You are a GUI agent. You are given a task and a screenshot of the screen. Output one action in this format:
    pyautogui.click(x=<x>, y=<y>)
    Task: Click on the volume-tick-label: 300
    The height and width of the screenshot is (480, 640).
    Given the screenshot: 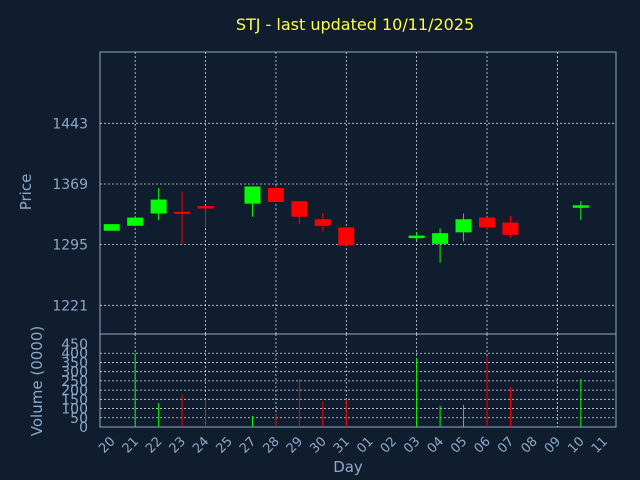 What is the action you would take?
    pyautogui.click(x=74, y=373)
    